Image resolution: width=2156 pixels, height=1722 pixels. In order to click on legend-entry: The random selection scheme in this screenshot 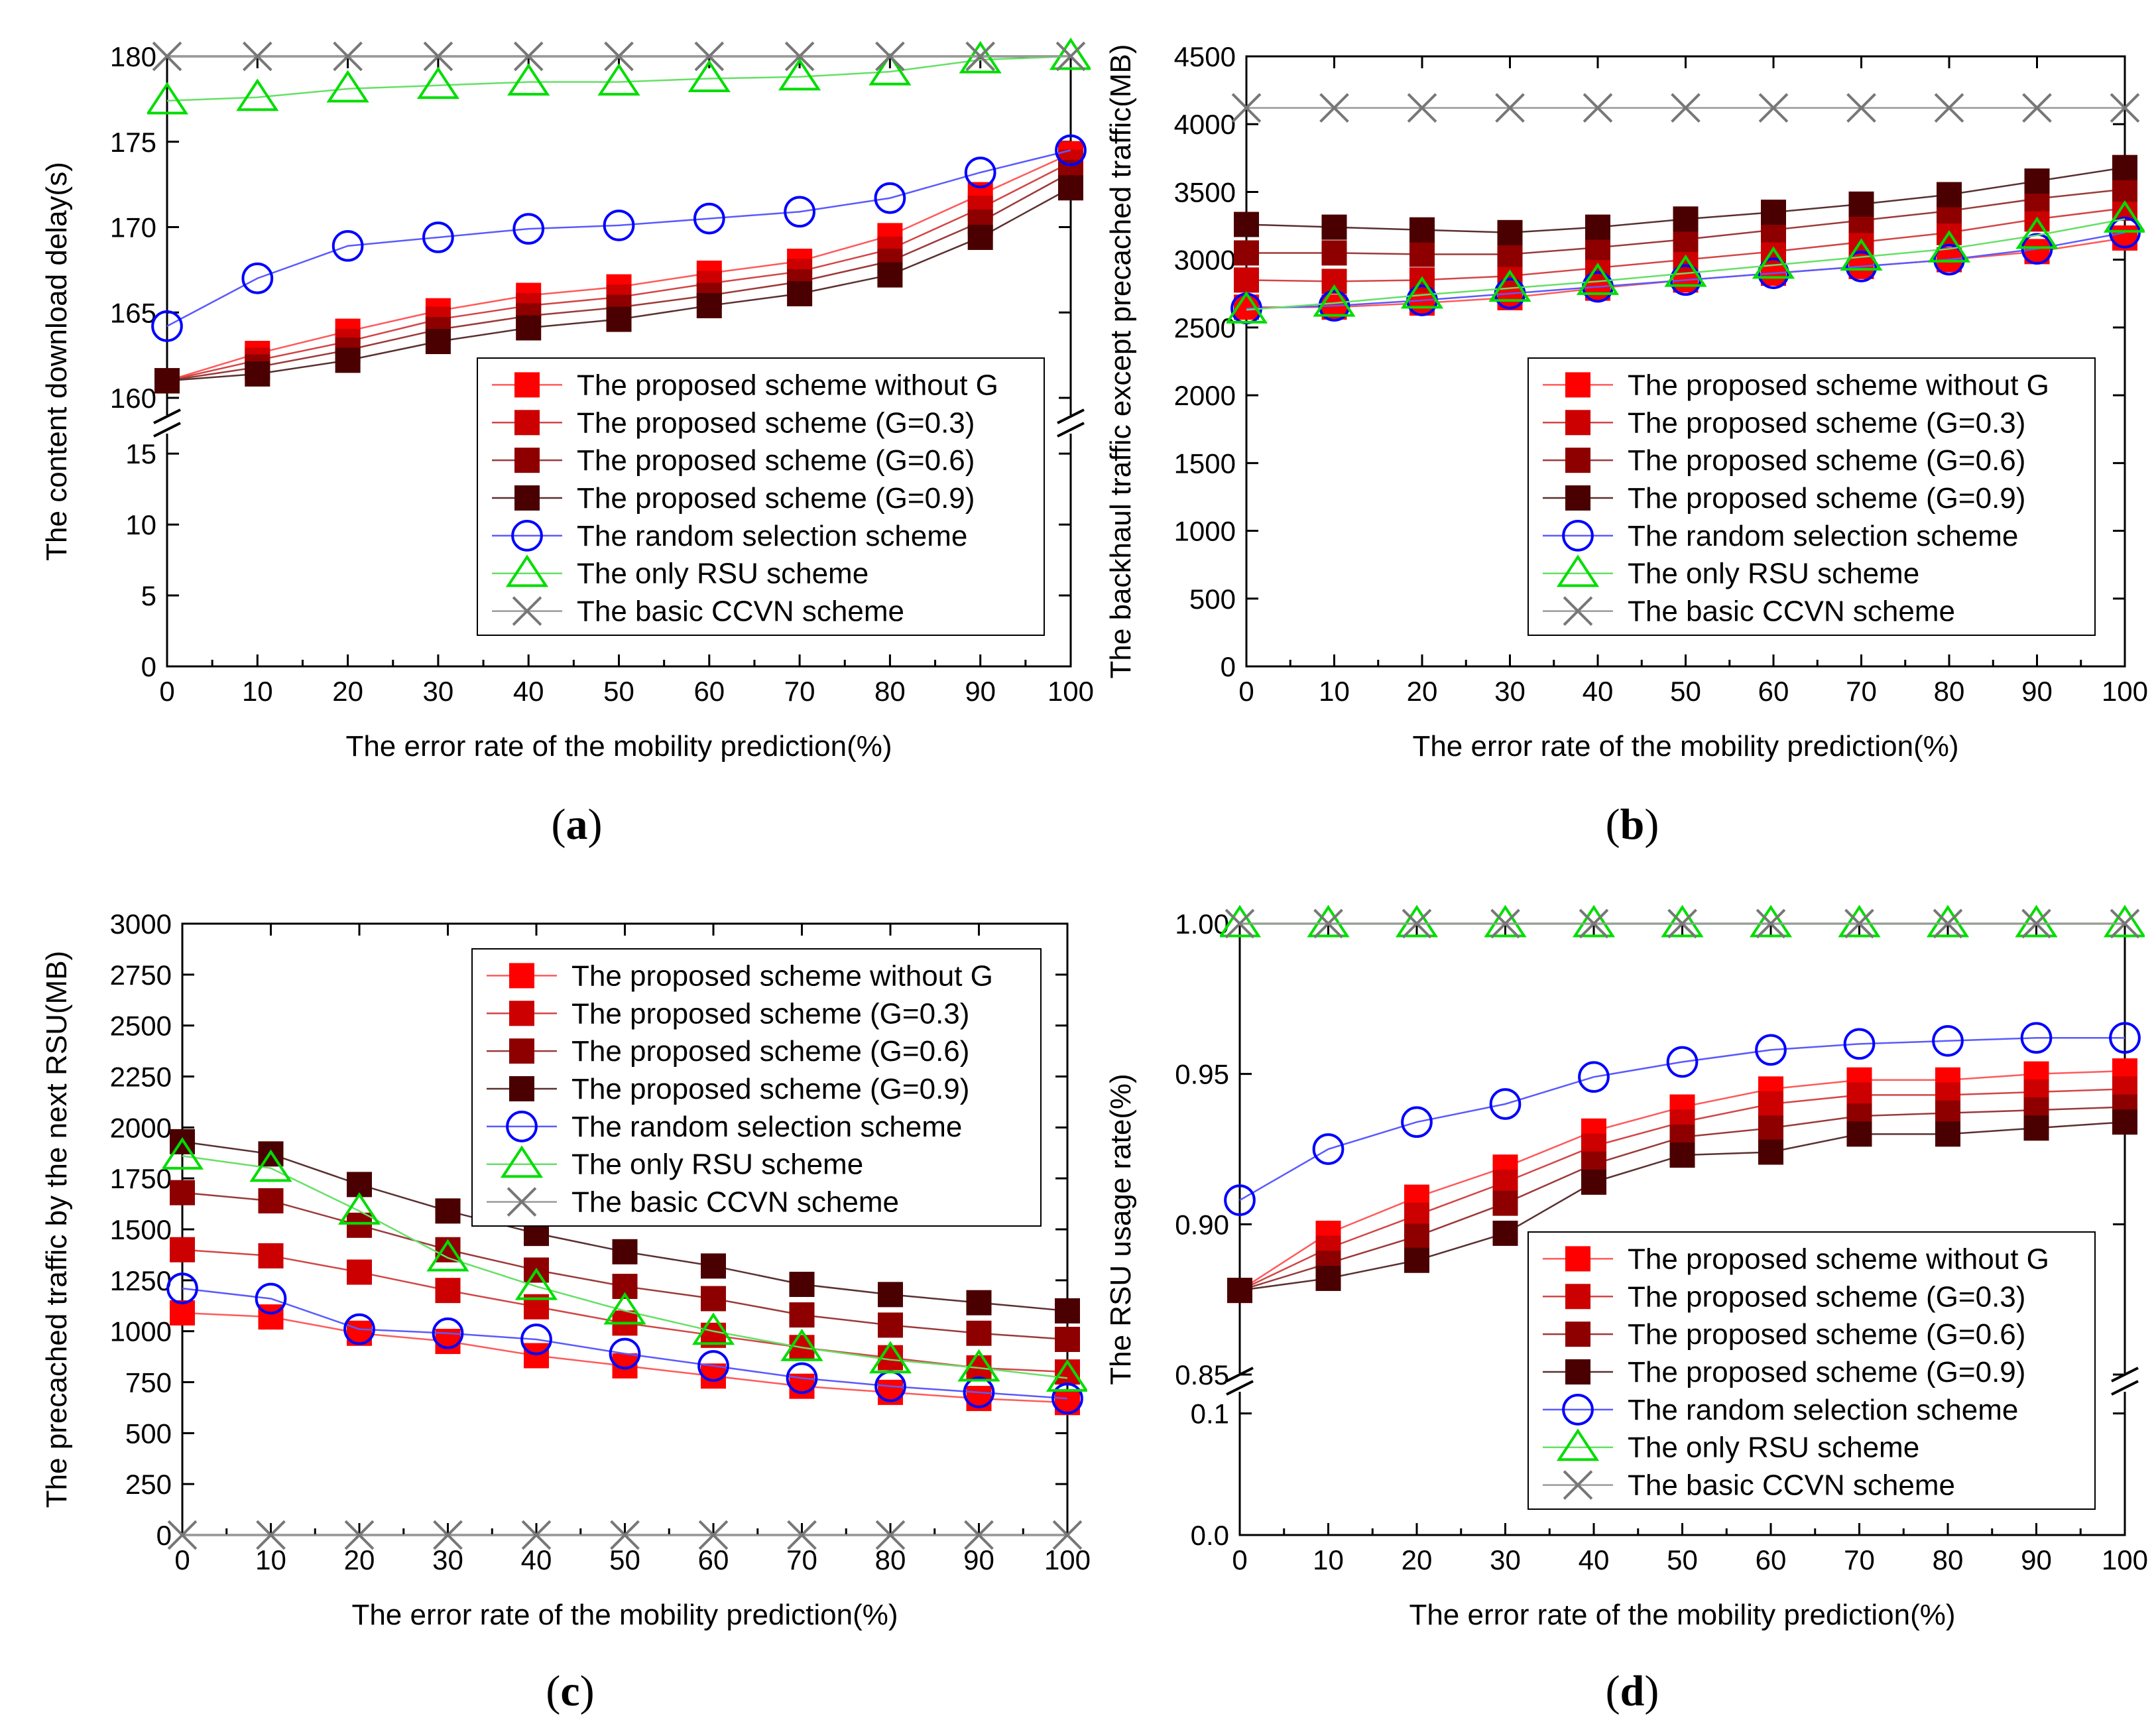, I will do `click(1823, 1410)`.